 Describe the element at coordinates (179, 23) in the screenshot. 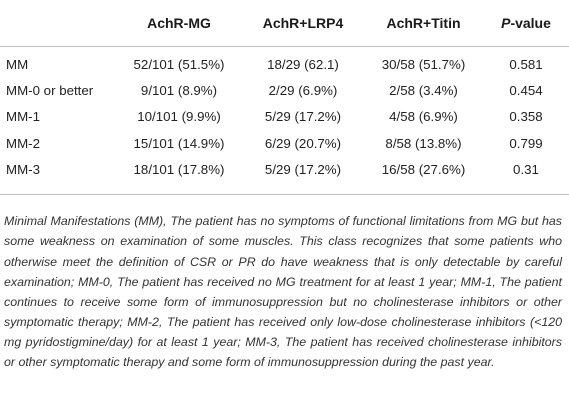

I see `header-achr-mg: AchR-MG` at that location.